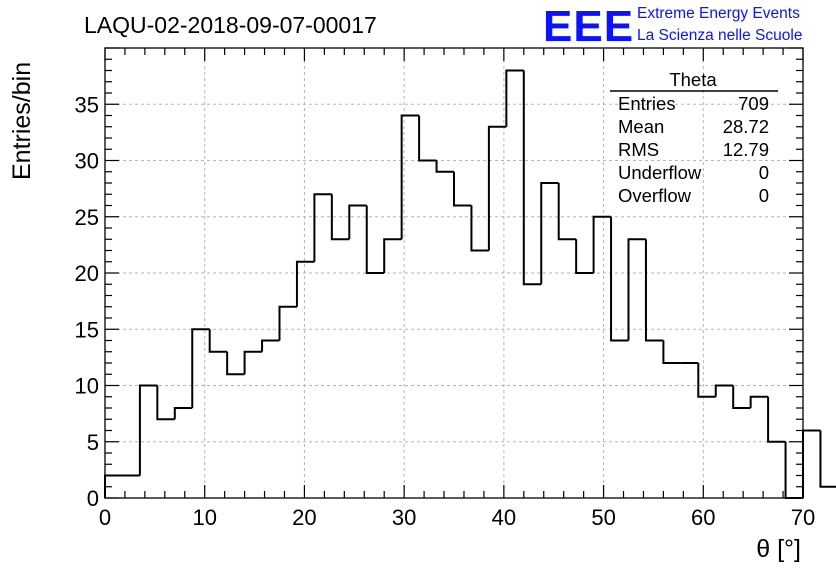 The width and height of the screenshot is (836, 572). What do you see at coordinates (304, 517) in the screenshot?
I see `x-tick-label: 20` at bounding box center [304, 517].